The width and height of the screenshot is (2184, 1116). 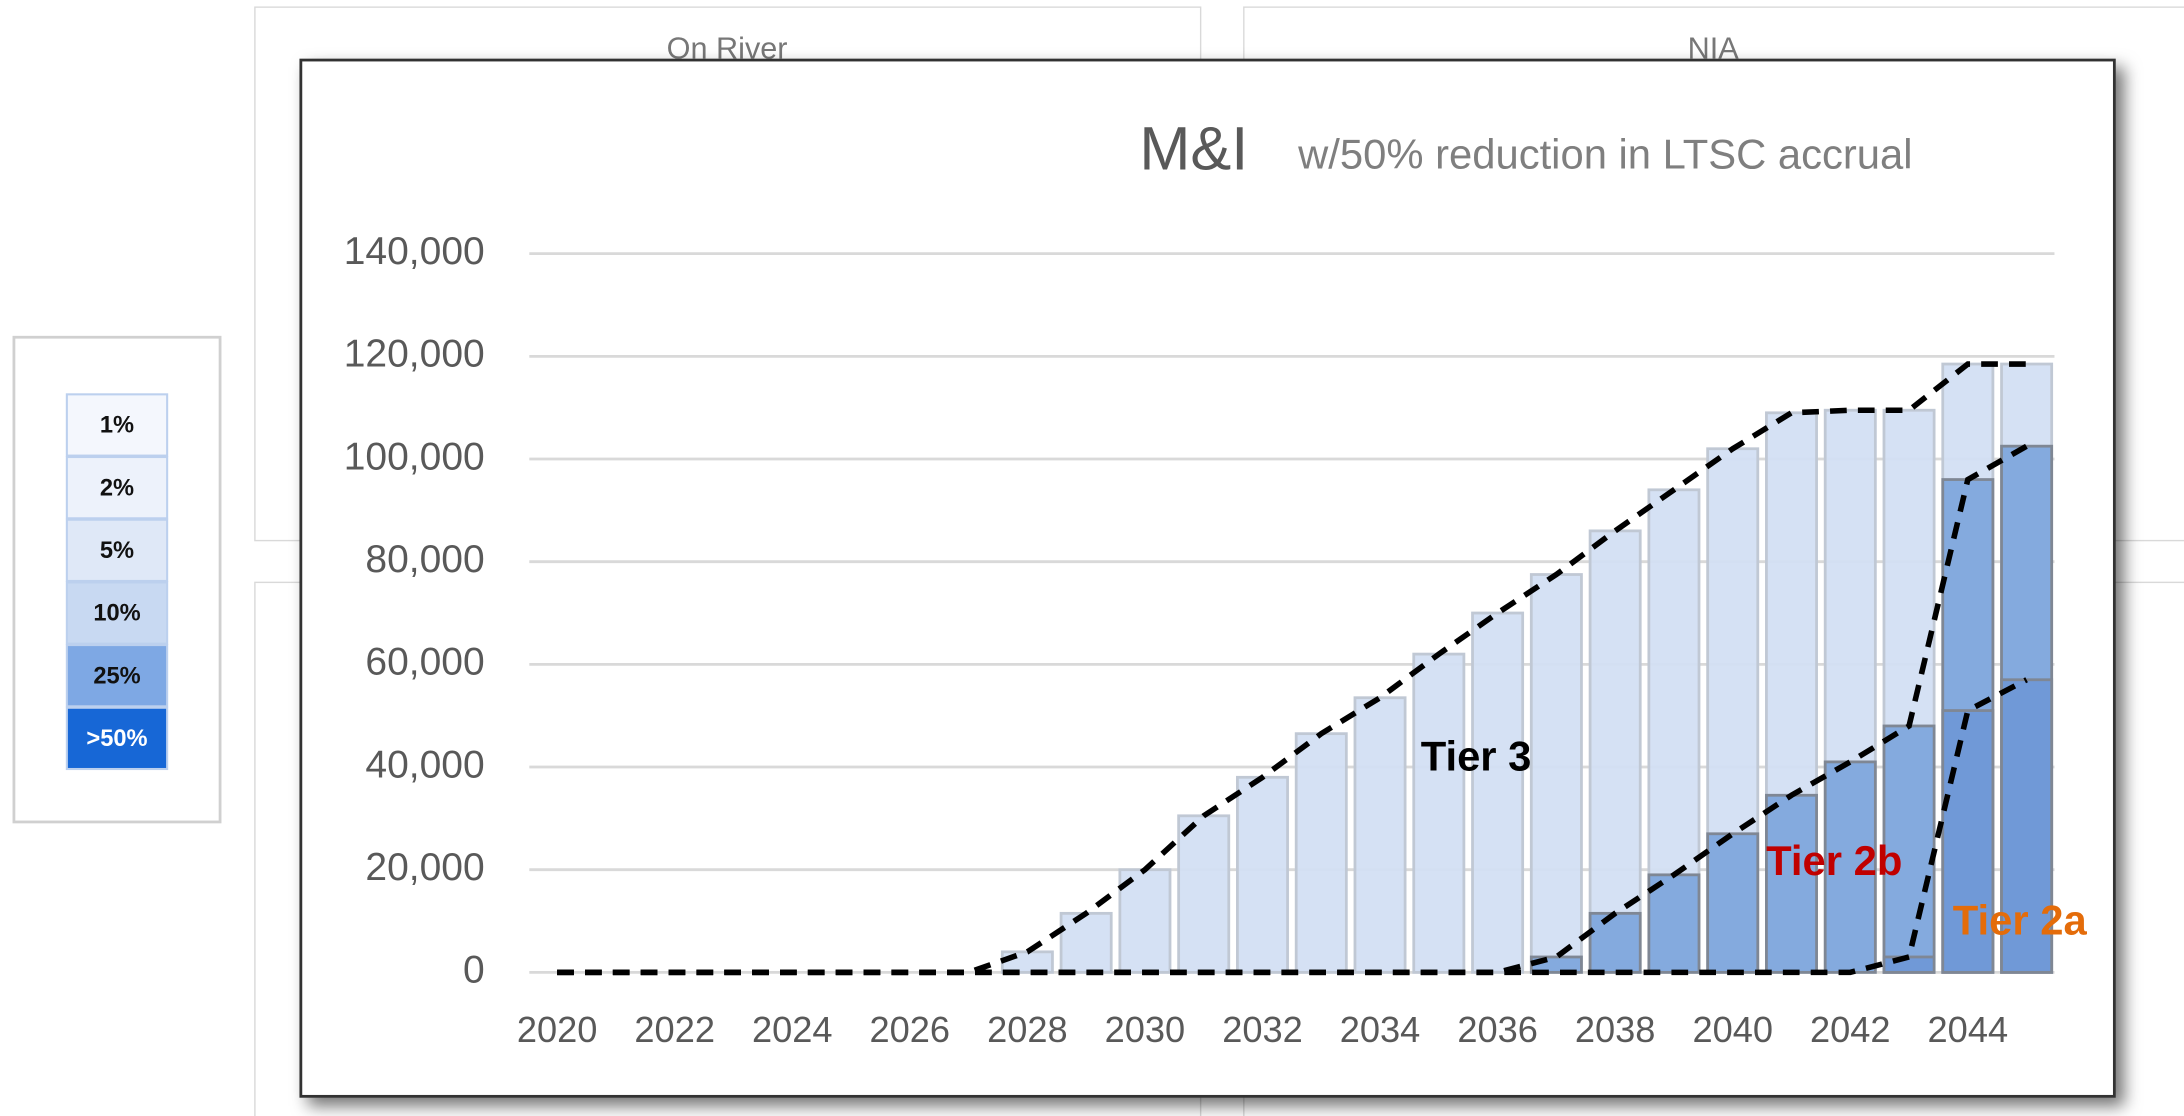 What do you see at coordinates (424, 662) in the screenshot?
I see `y-tick-label: 60,000` at bounding box center [424, 662].